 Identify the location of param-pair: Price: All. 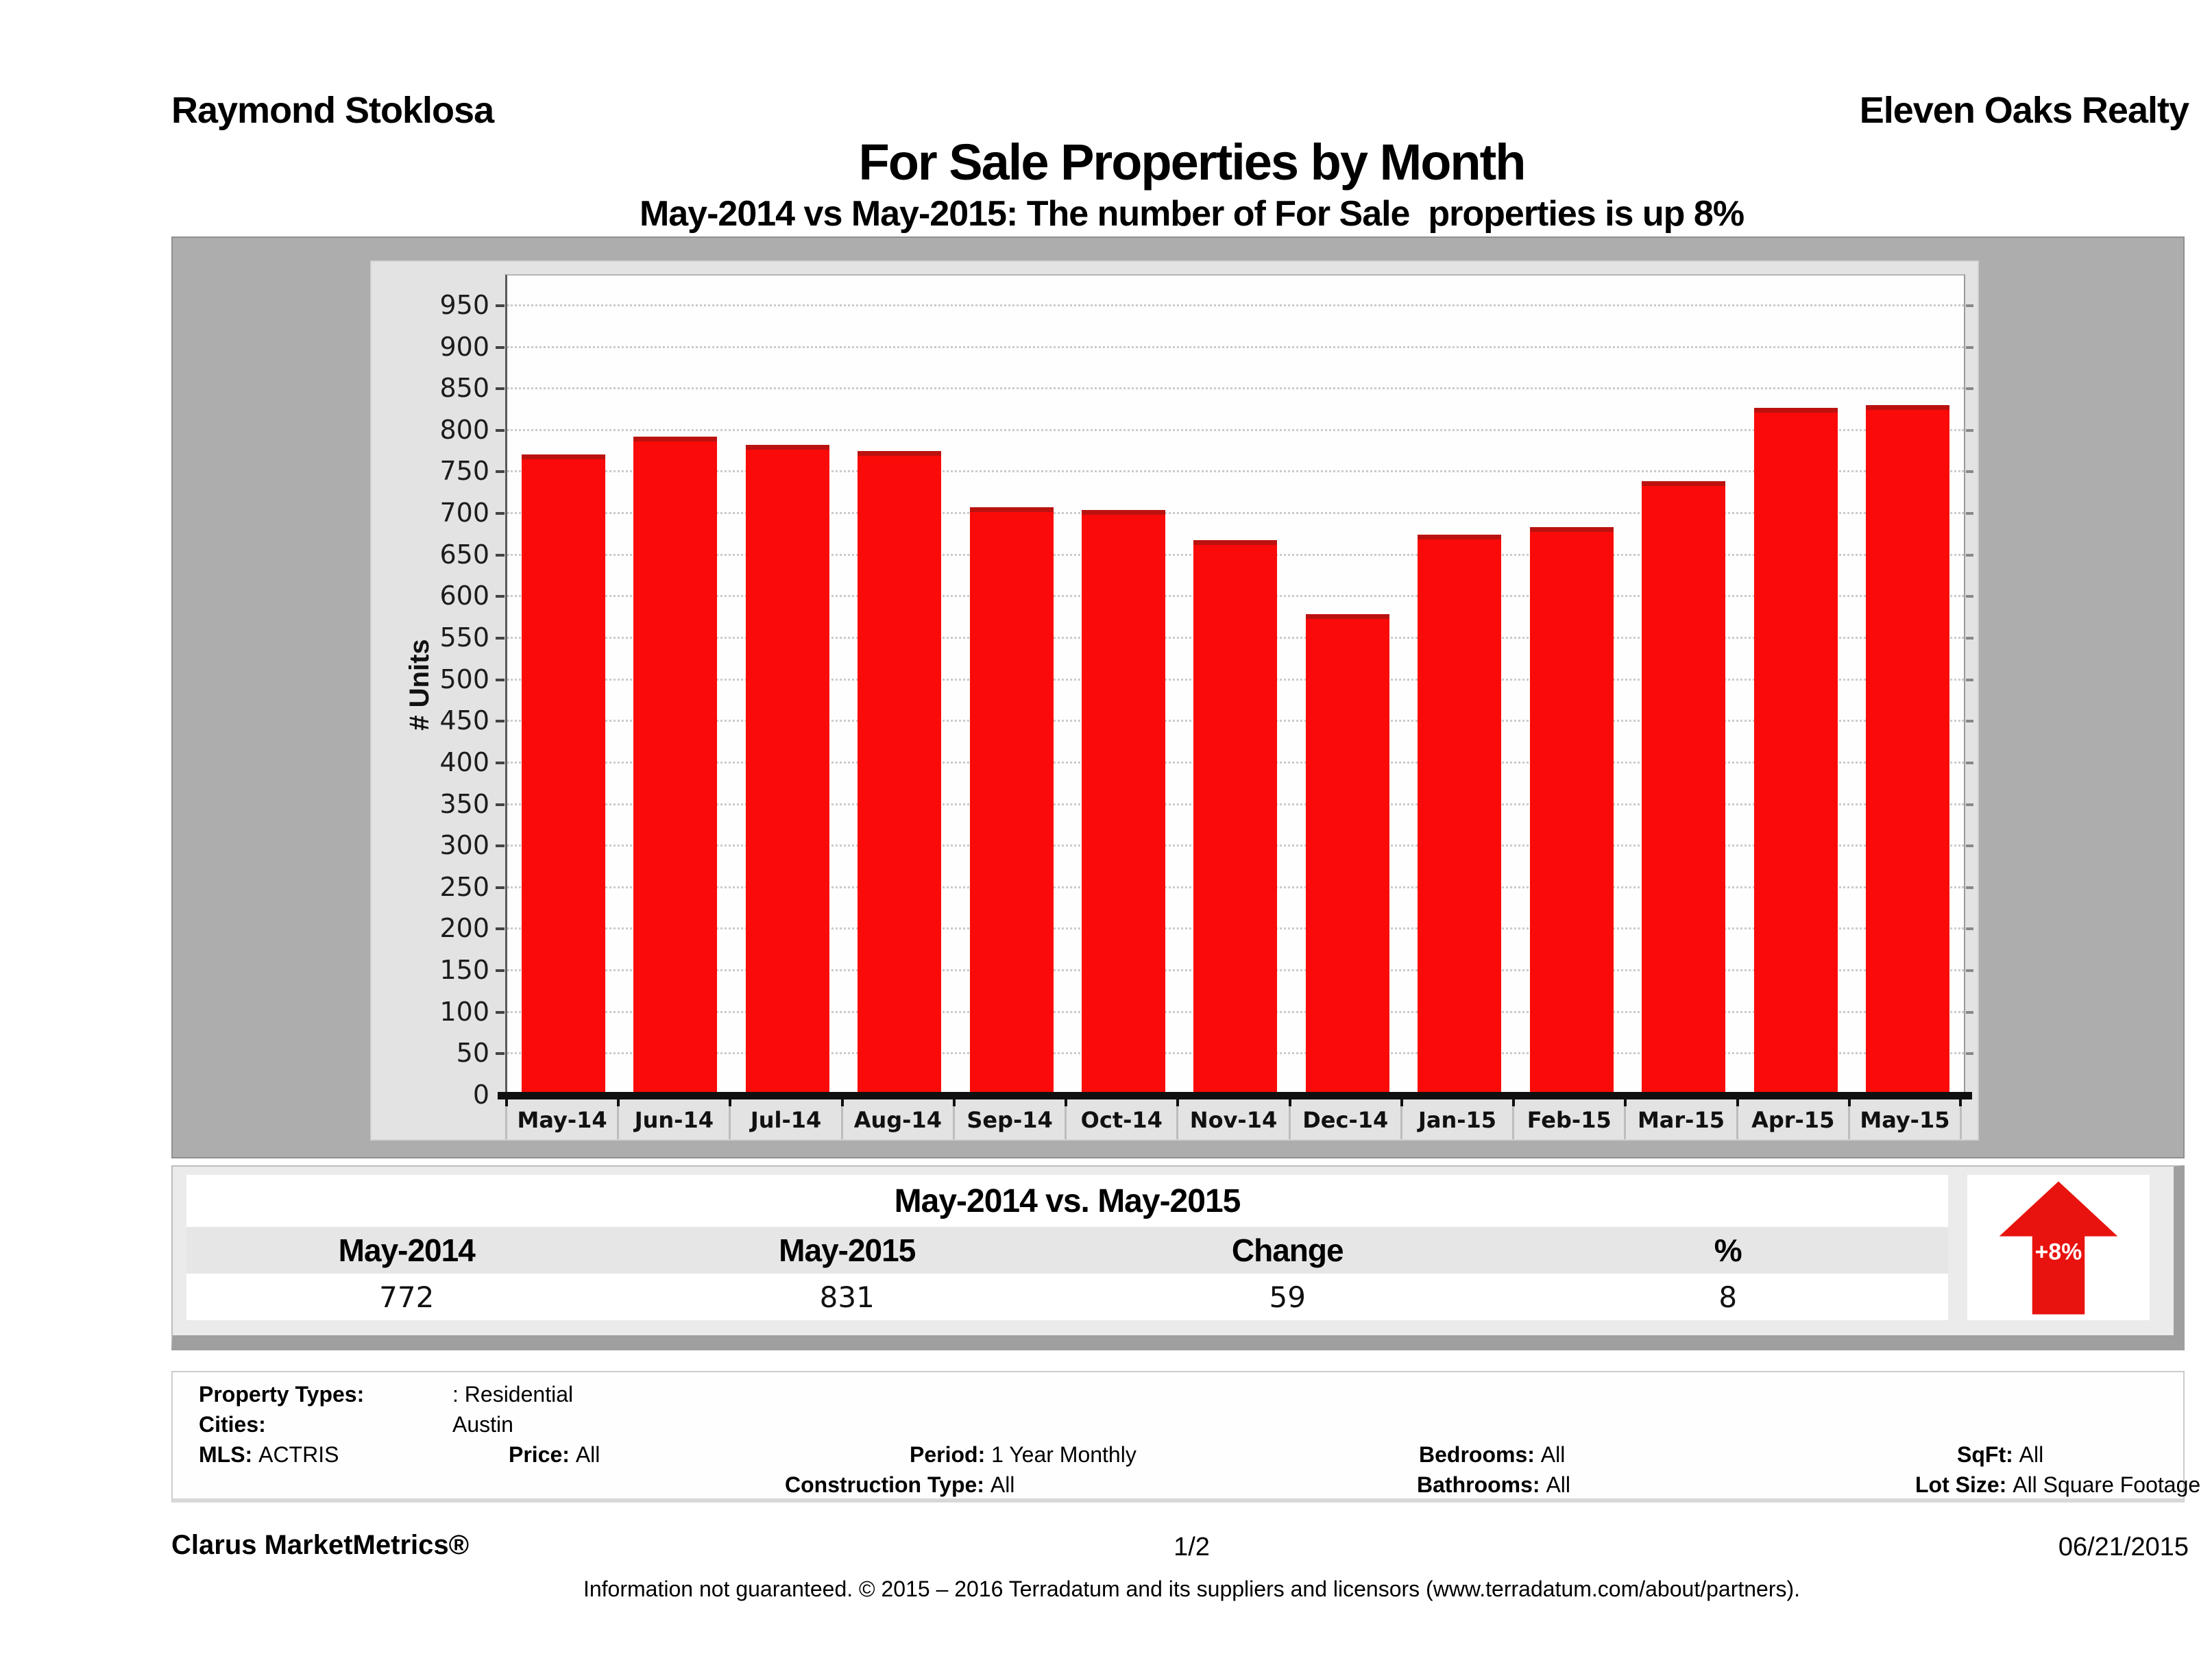
(554, 1455).